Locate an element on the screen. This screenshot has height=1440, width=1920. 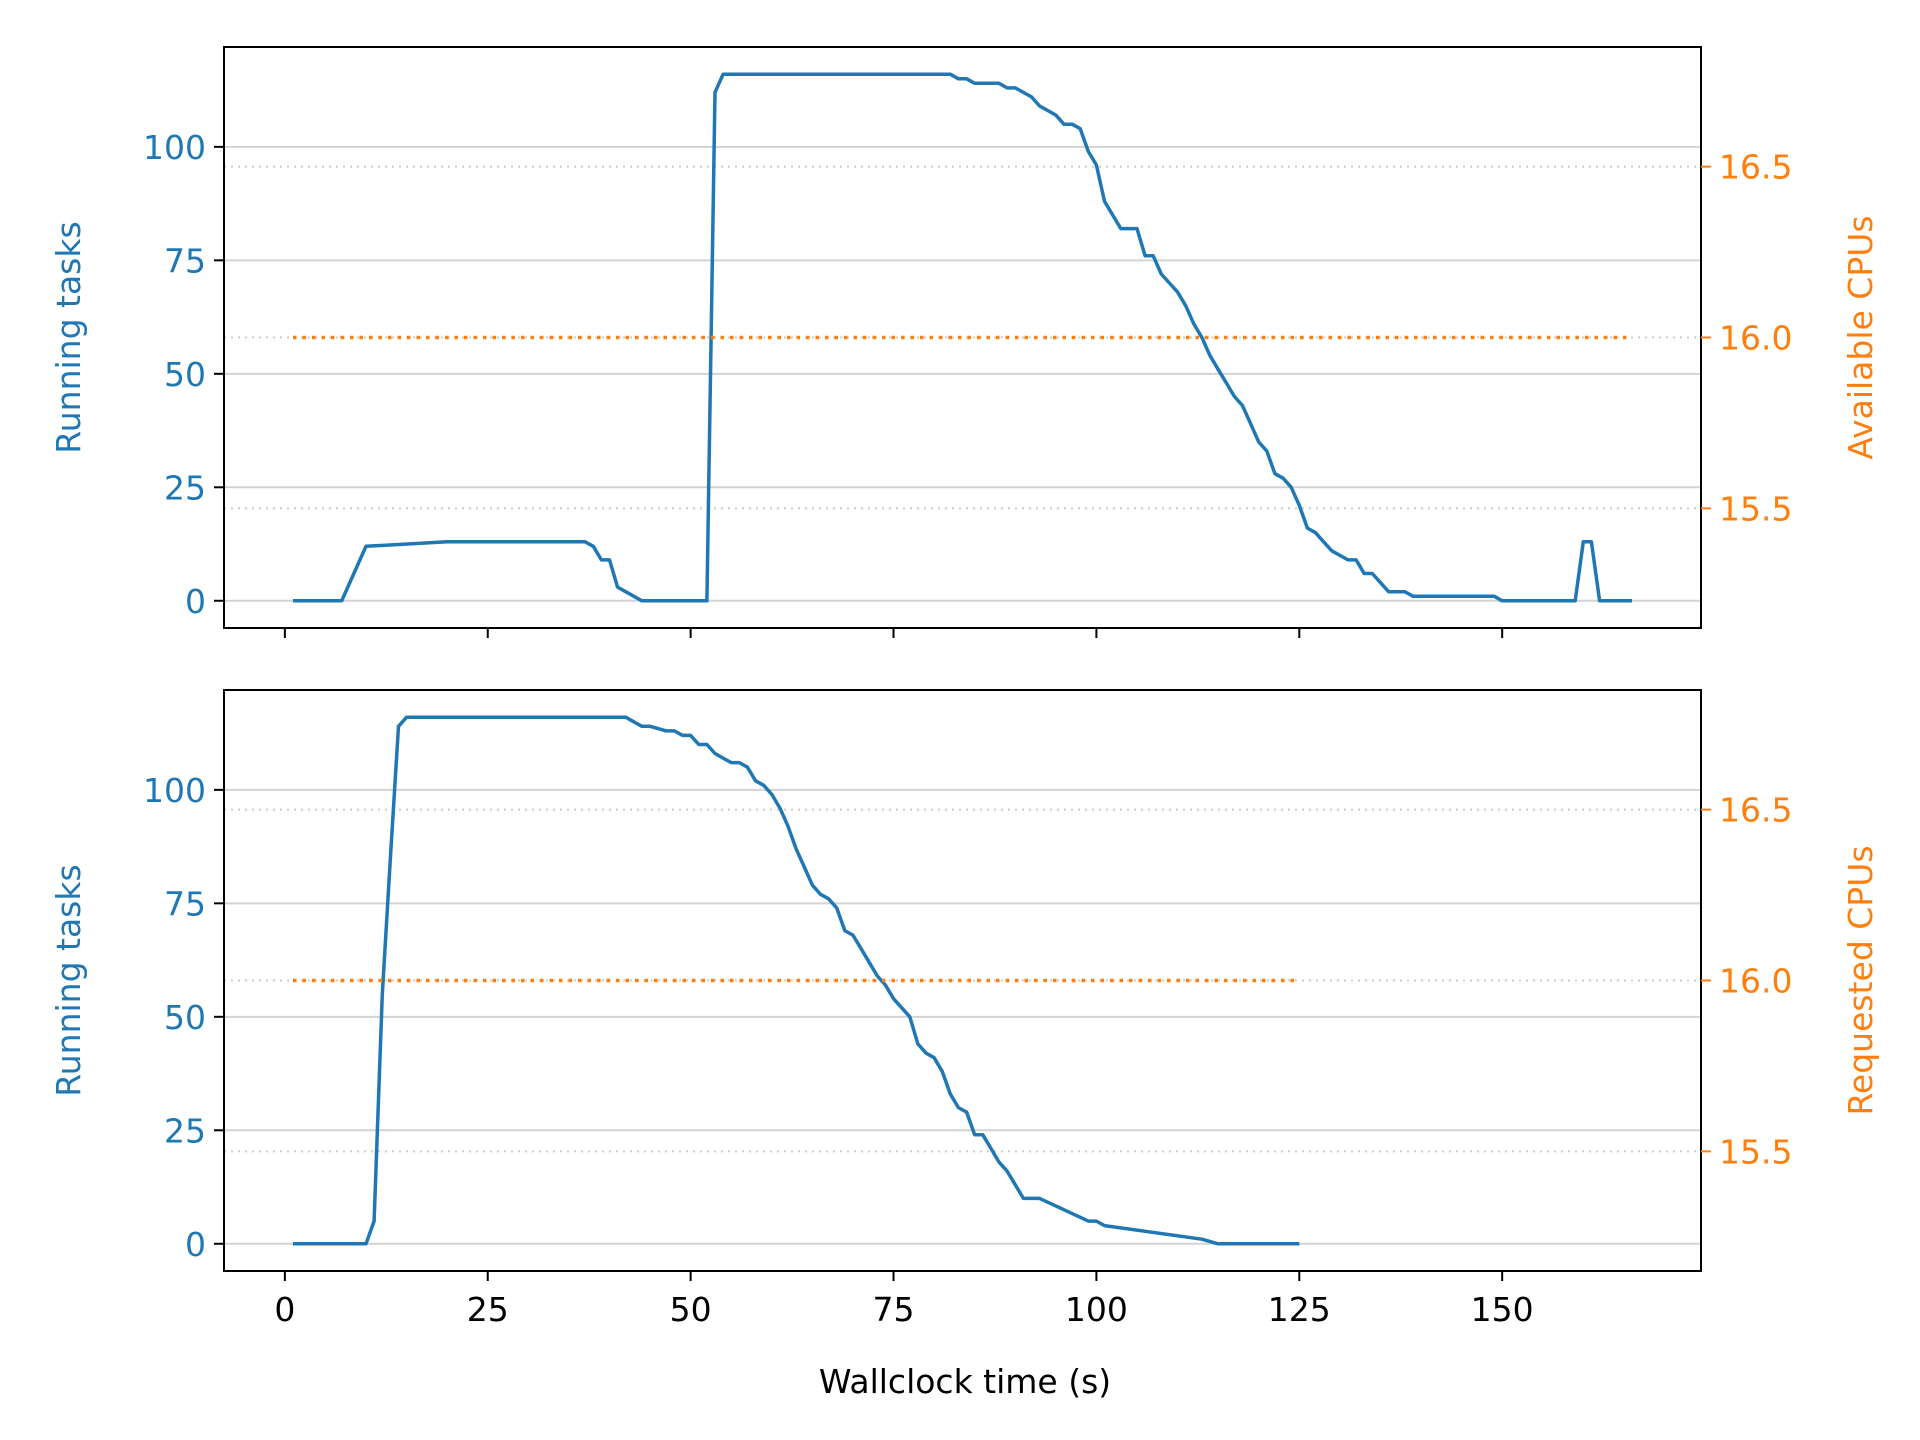
top-panel-right-ticks: 15.5 16.0 16.5 is located at coordinates (1746, 338).